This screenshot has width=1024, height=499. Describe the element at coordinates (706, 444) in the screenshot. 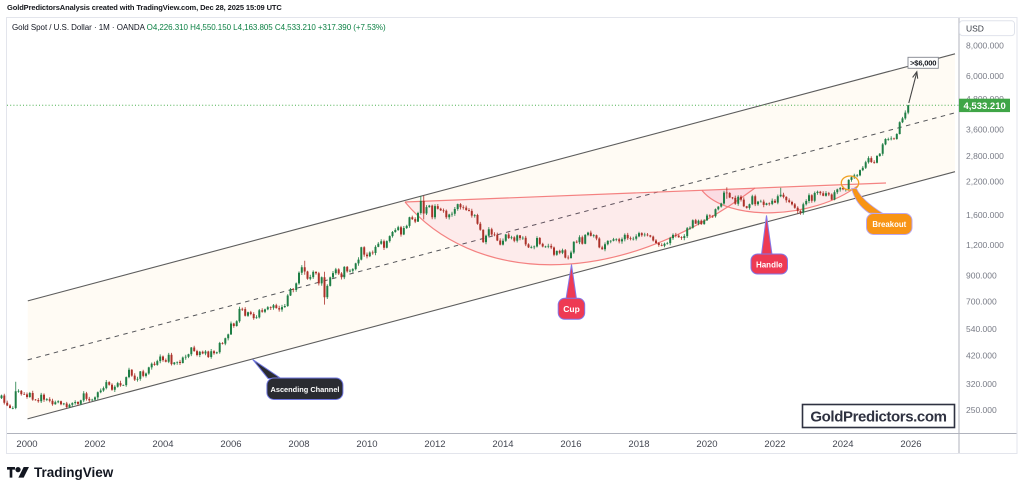

I see `svg-text: 2020` at that location.